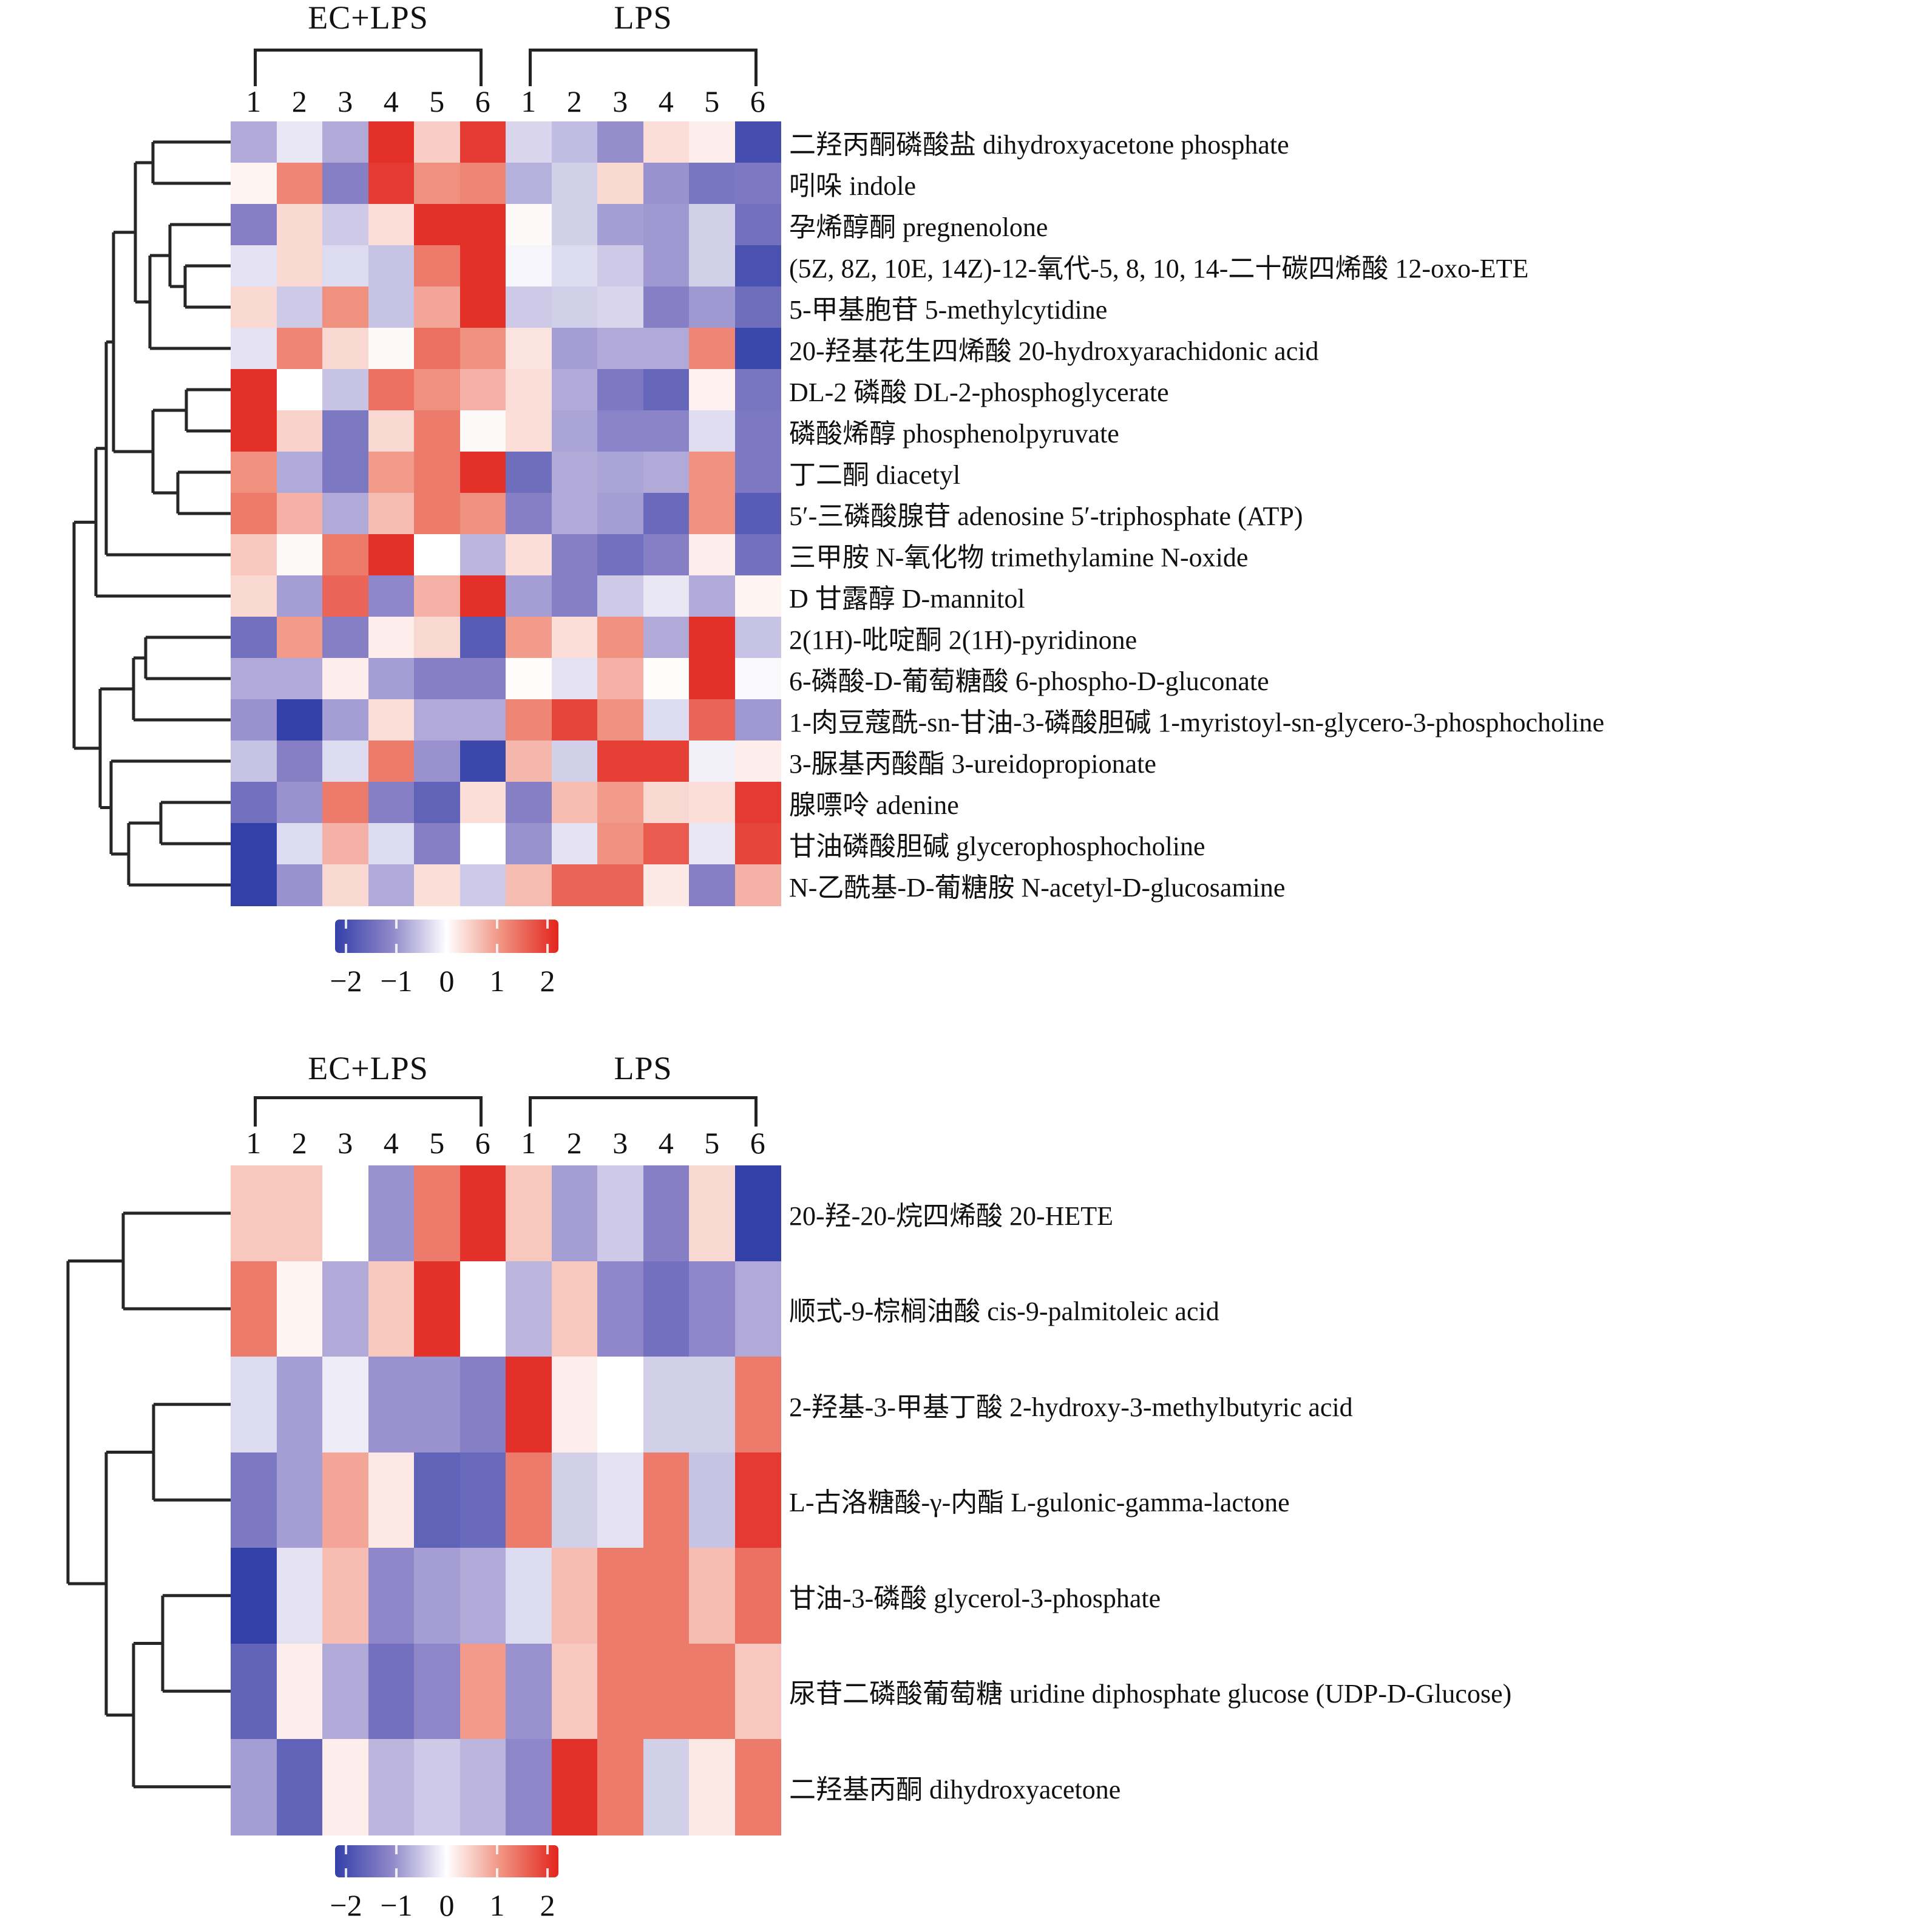 The width and height of the screenshot is (1912, 1932). What do you see at coordinates (1019, 557) in the screenshot?
I see `row-label: 三甲胺 N-氧化物 trimethylamine N-oxide` at bounding box center [1019, 557].